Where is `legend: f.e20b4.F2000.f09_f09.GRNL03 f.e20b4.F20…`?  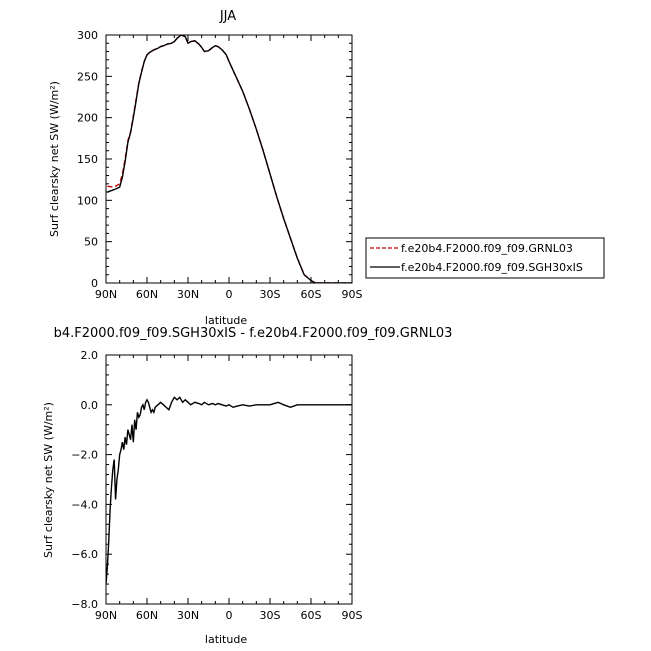
legend: f.e20b4.F2000.f09_f09.GRNL03 f.e20b4.F20… is located at coordinates (485, 258).